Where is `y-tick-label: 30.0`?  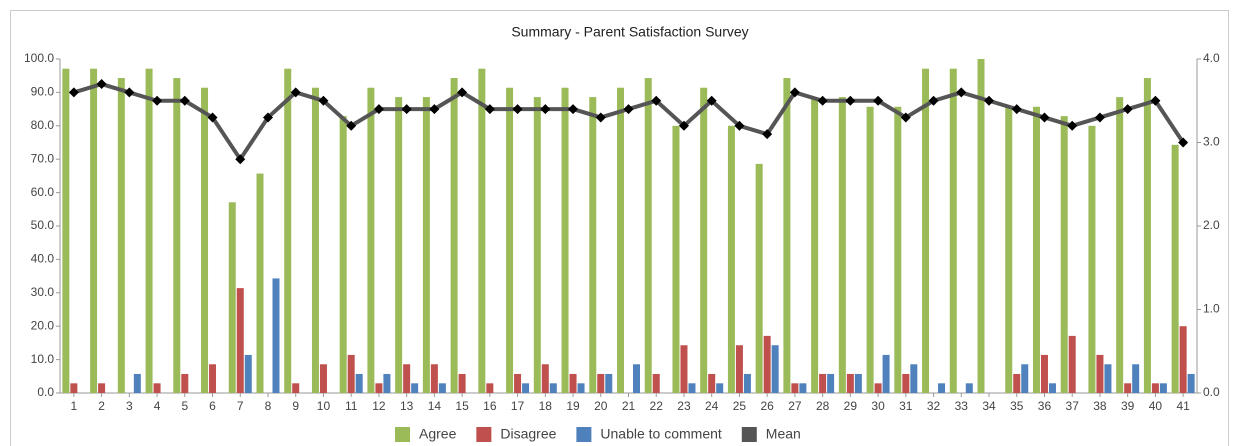 y-tick-label: 30.0 is located at coordinates (43, 292).